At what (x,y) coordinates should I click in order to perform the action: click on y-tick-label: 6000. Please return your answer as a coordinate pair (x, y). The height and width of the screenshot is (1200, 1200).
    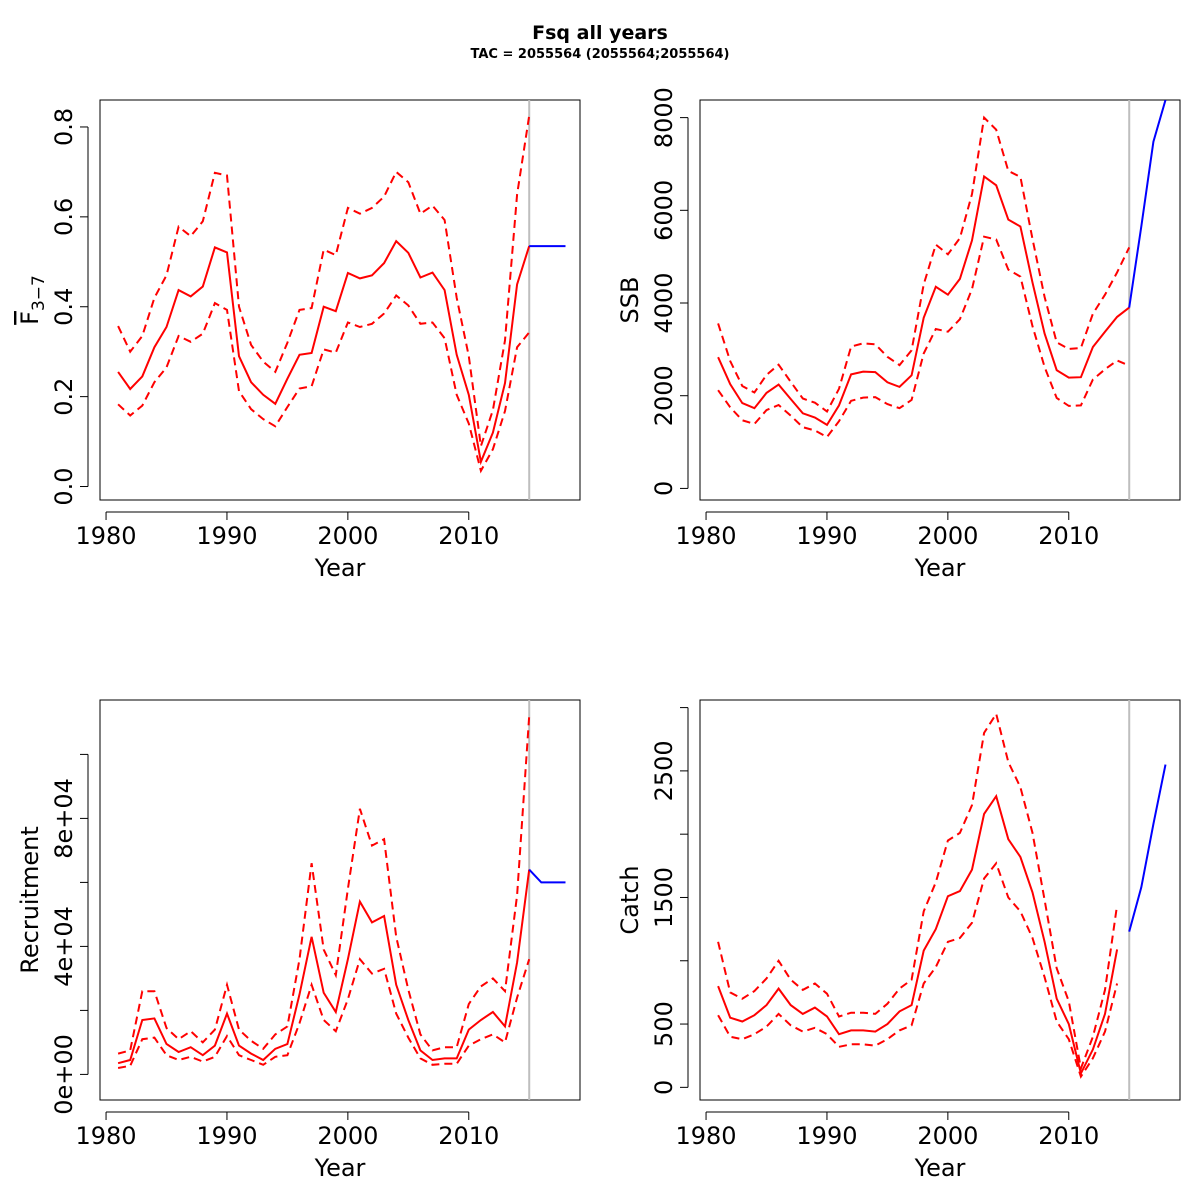
    Looking at the image, I should click on (664, 210).